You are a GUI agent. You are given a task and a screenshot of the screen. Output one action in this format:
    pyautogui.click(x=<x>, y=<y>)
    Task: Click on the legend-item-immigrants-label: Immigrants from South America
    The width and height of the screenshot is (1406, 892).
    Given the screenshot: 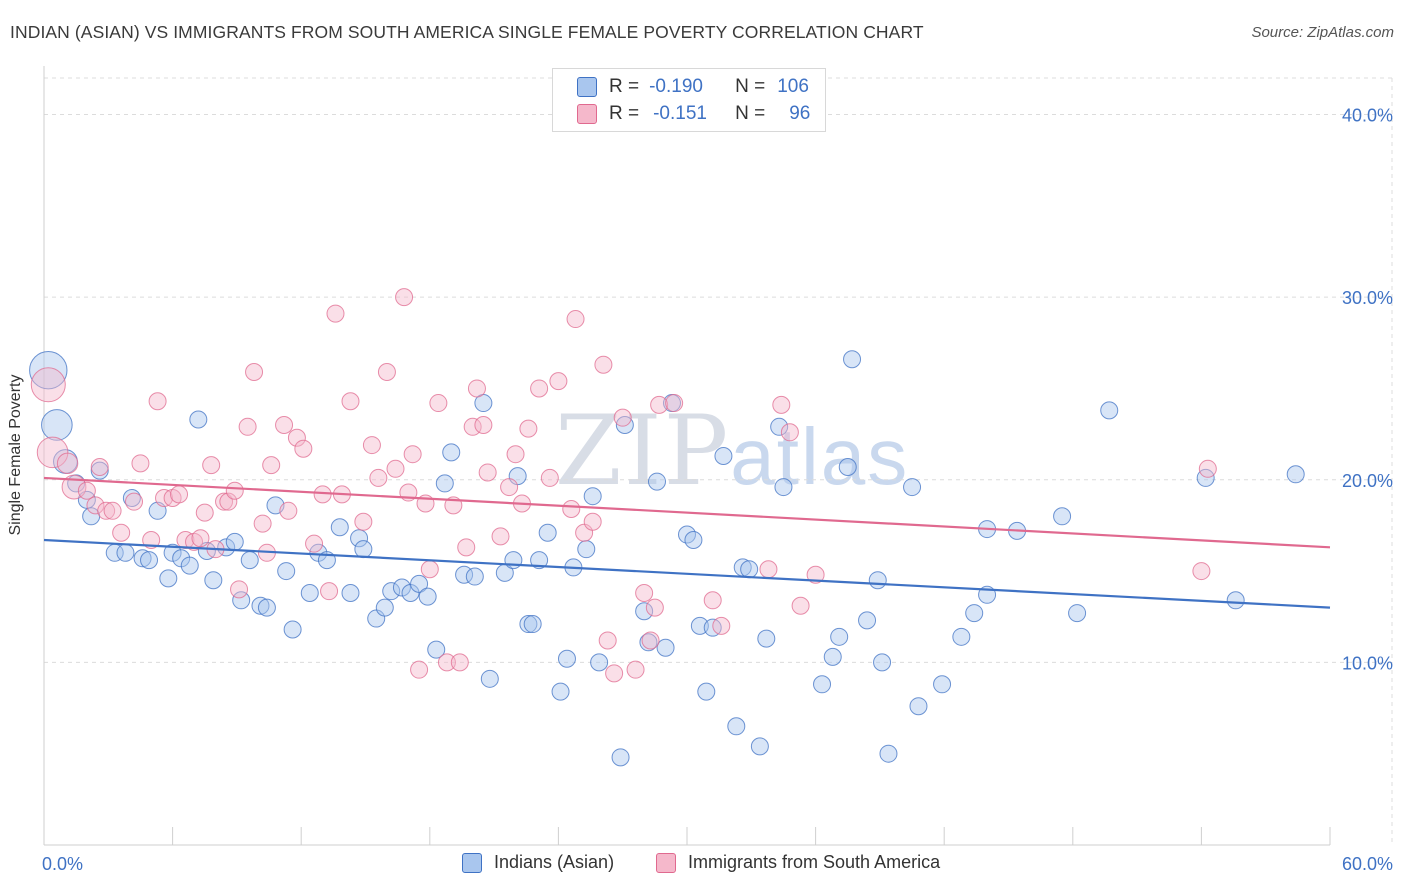 What is the action you would take?
    pyautogui.click(x=814, y=862)
    